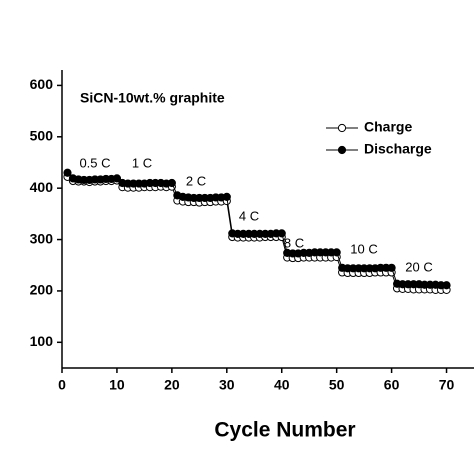 The height and width of the screenshot is (474, 474). Describe the element at coordinates (249, 215) in the screenshot. I see `annotation: 4 C` at that location.